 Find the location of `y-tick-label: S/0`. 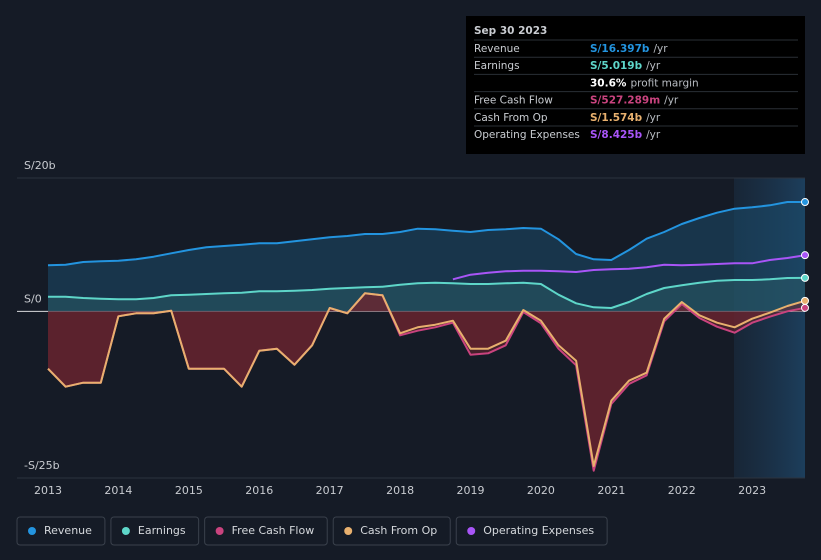

y-tick-label: S/0 is located at coordinates (33, 298).